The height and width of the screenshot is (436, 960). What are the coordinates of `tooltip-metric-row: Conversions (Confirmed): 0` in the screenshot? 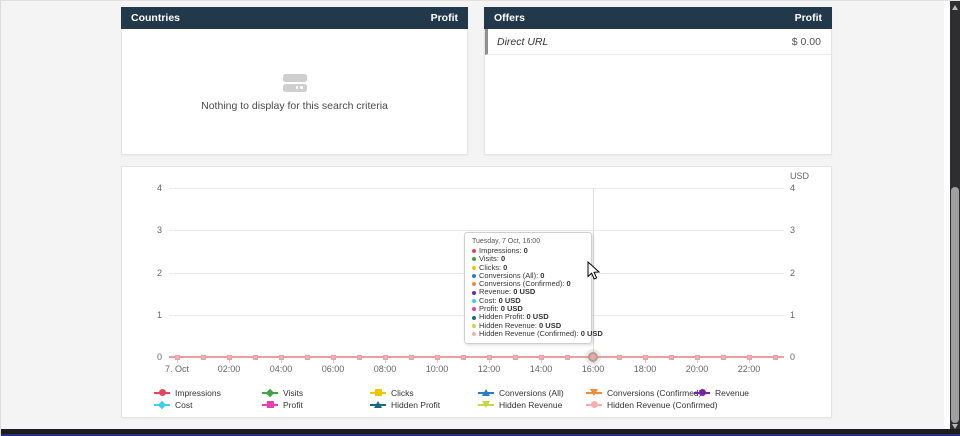 It's located at (528, 284).